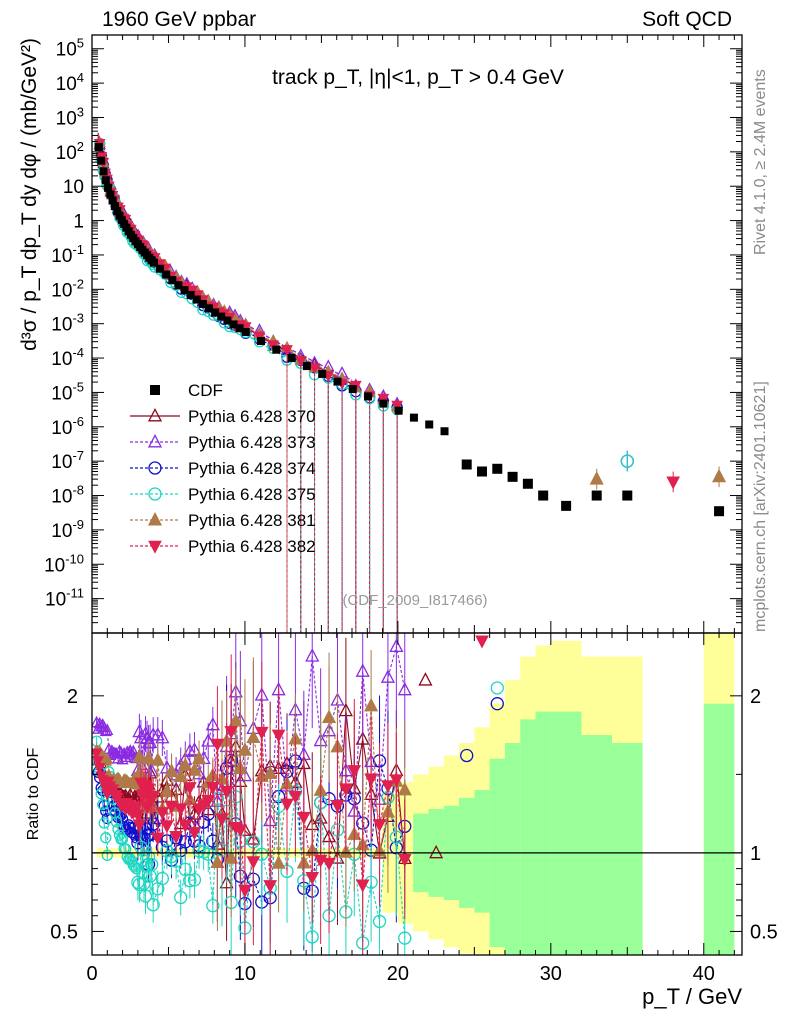 The width and height of the screenshot is (786, 1024). I want to click on legend-label-p375: Pythia 6.428 375, so click(252, 494).